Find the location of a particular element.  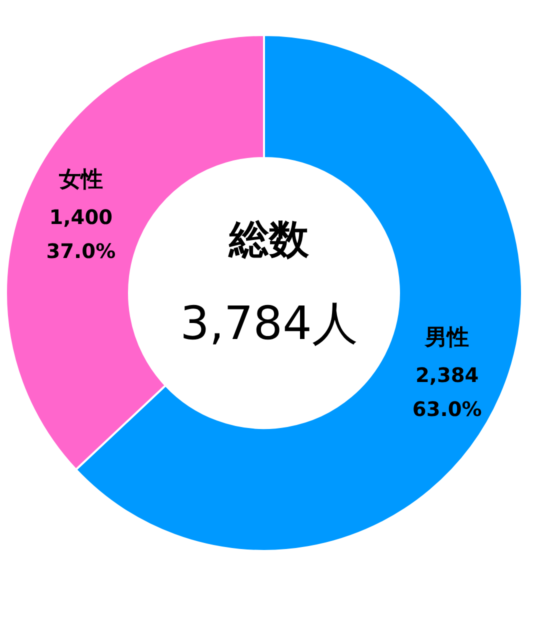

text: 3,784人 is located at coordinates (269, 323).